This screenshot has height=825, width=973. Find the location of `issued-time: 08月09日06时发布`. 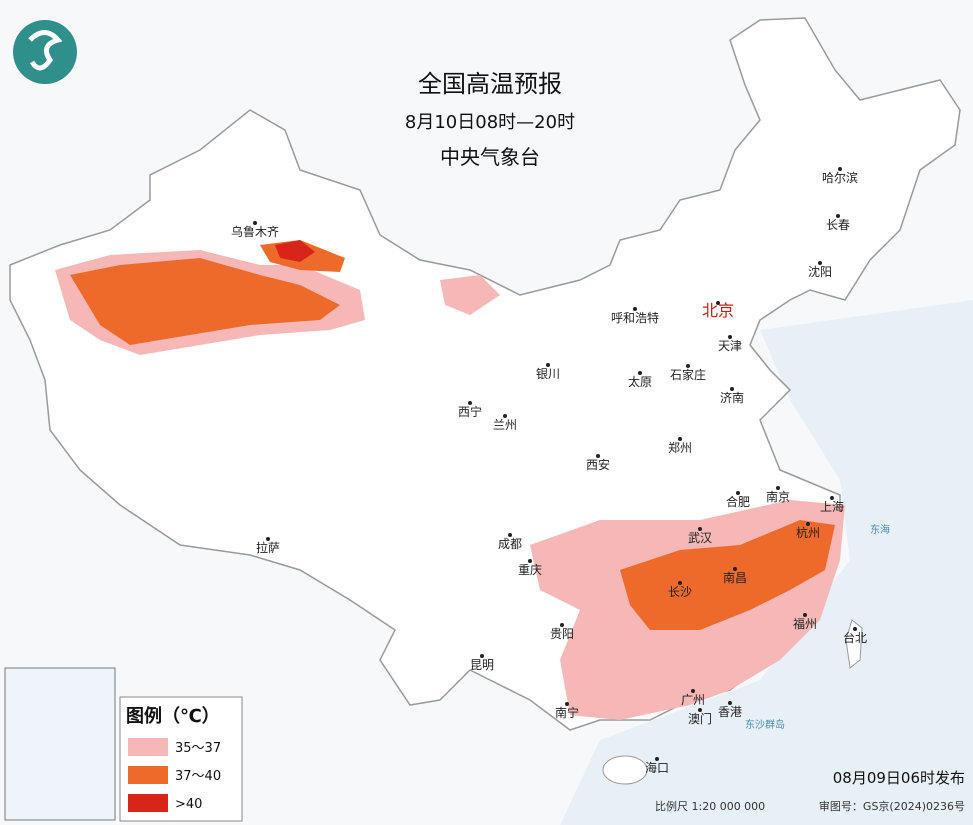

issued-time: 08月09日06时发布 is located at coordinates (899, 778).